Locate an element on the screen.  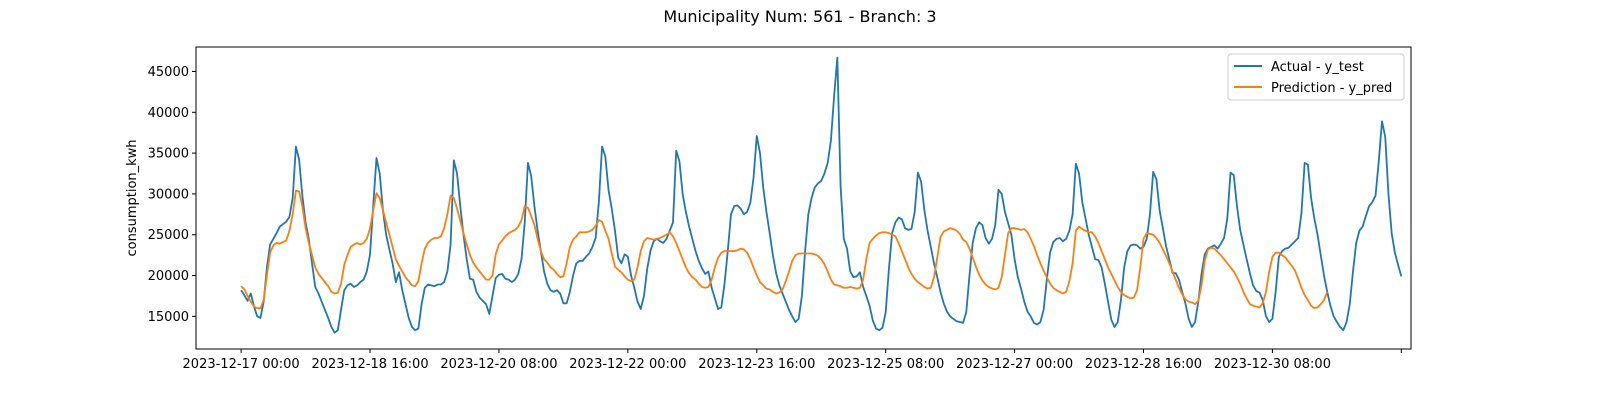
legend-box is located at coordinates (1316, 77).